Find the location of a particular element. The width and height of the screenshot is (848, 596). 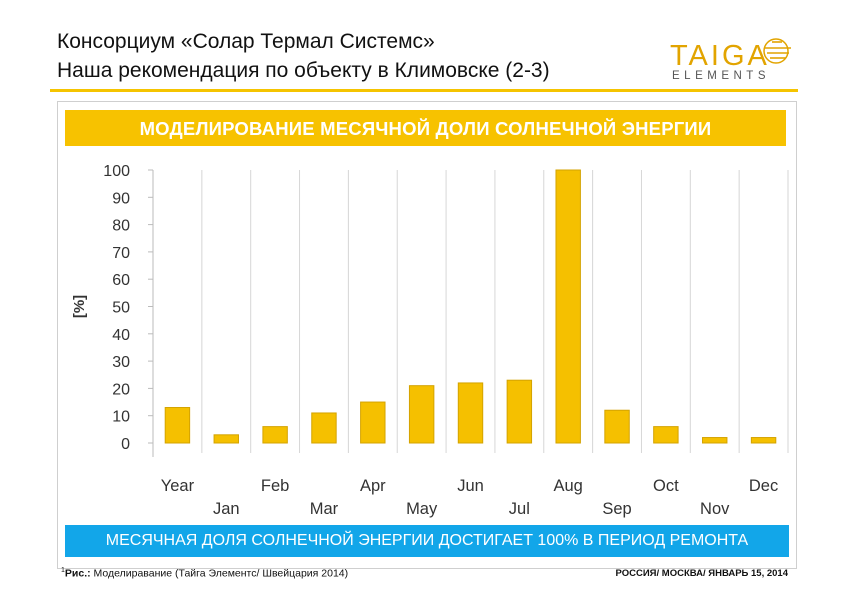

y-tick-label: 20 is located at coordinates (121, 389).